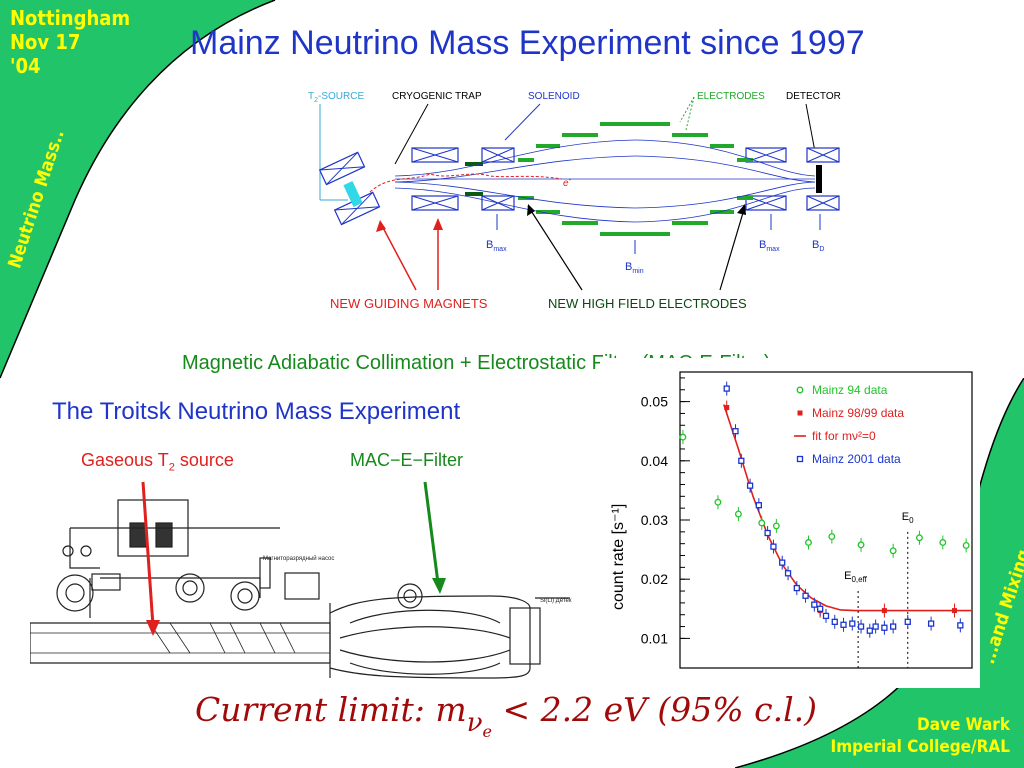 The width and height of the screenshot is (1024, 768). Describe the element at coordinates (301, 580) in the screenshot. I see `troitsk-apparatus-diagram: Магниторазрядный насос Si(Li) Детек` at that location.